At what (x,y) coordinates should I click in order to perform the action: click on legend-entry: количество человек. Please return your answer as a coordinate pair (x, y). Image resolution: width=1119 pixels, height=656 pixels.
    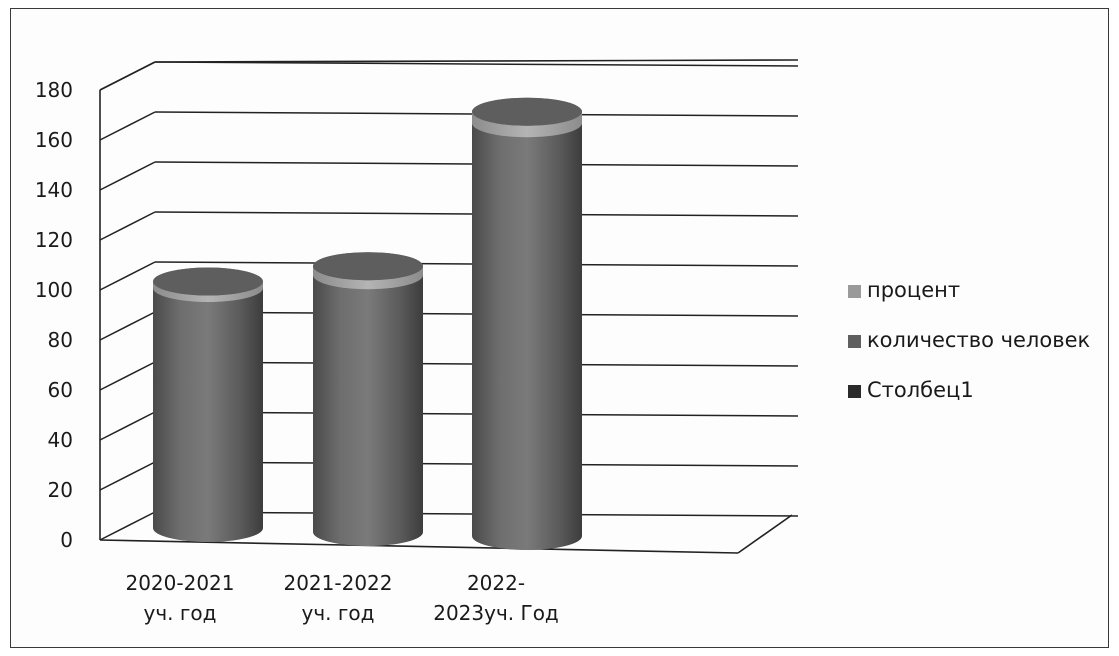
    Looking at the image, I should click on (978, 340).